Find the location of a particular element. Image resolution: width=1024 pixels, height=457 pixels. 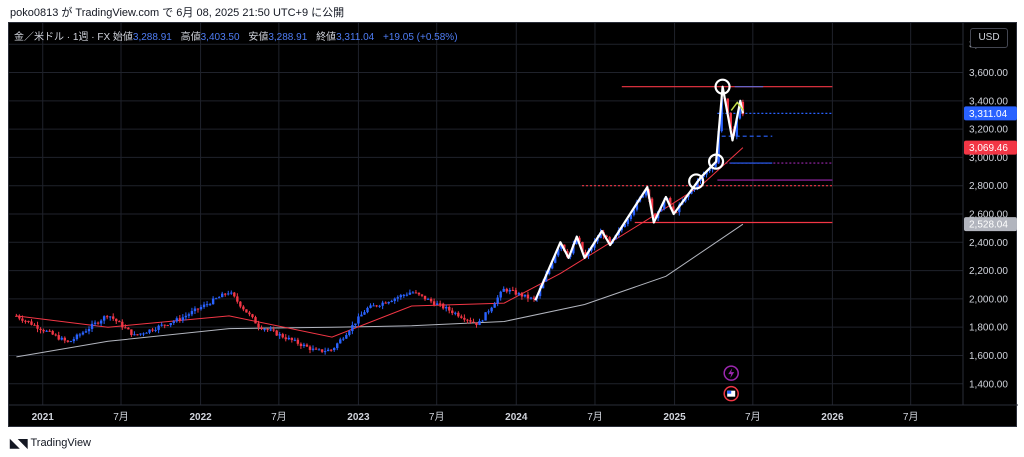

y-tick-label: 2,200.00 is located at coordinates (988, 271).